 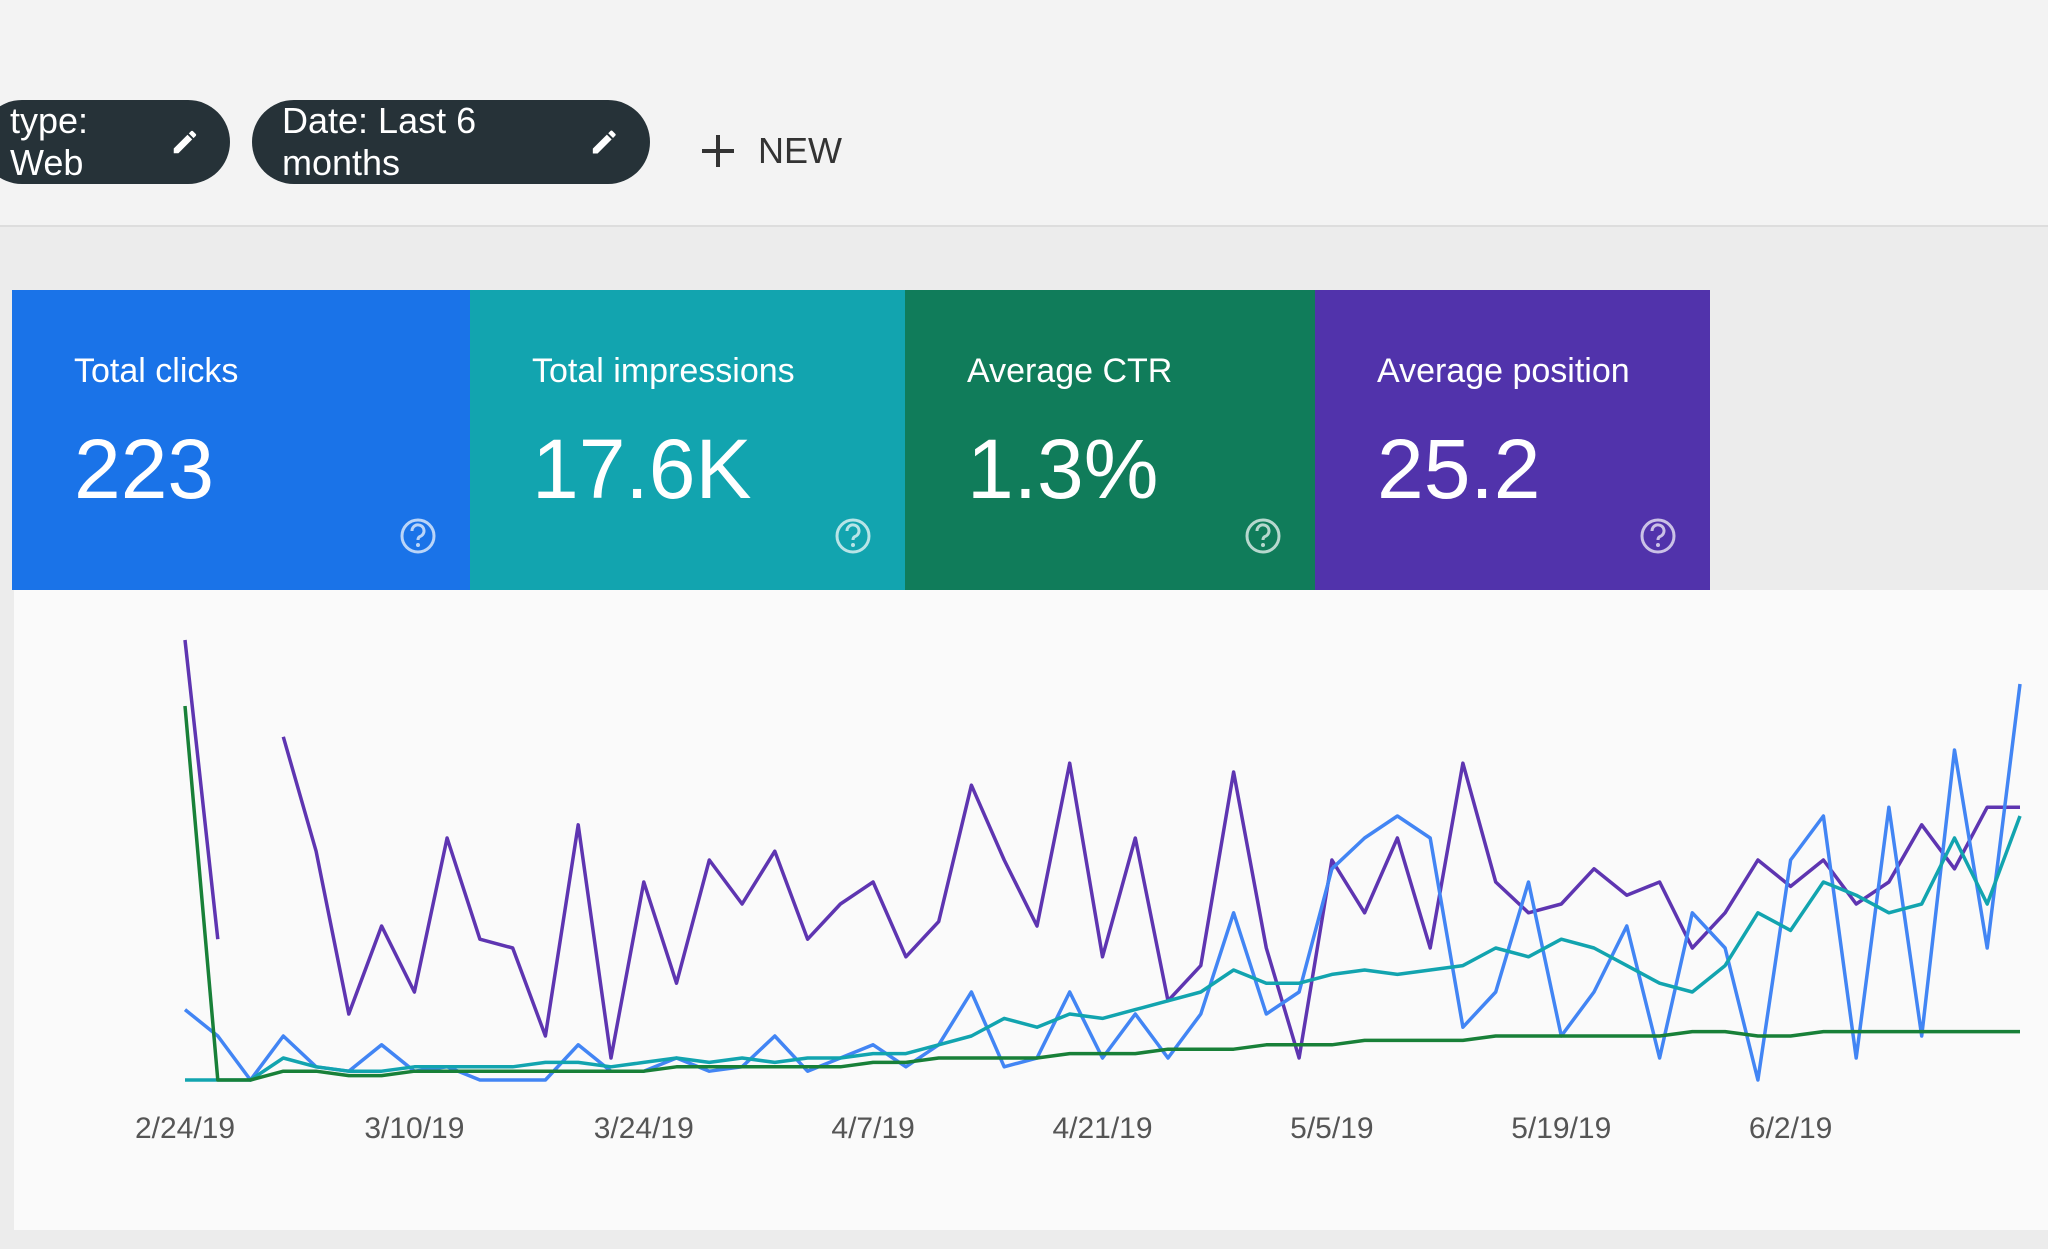 What do you see at coordinates (800, 150) in the screenshot?
I see `new-label: NEW` at bounding box center [800, 150].